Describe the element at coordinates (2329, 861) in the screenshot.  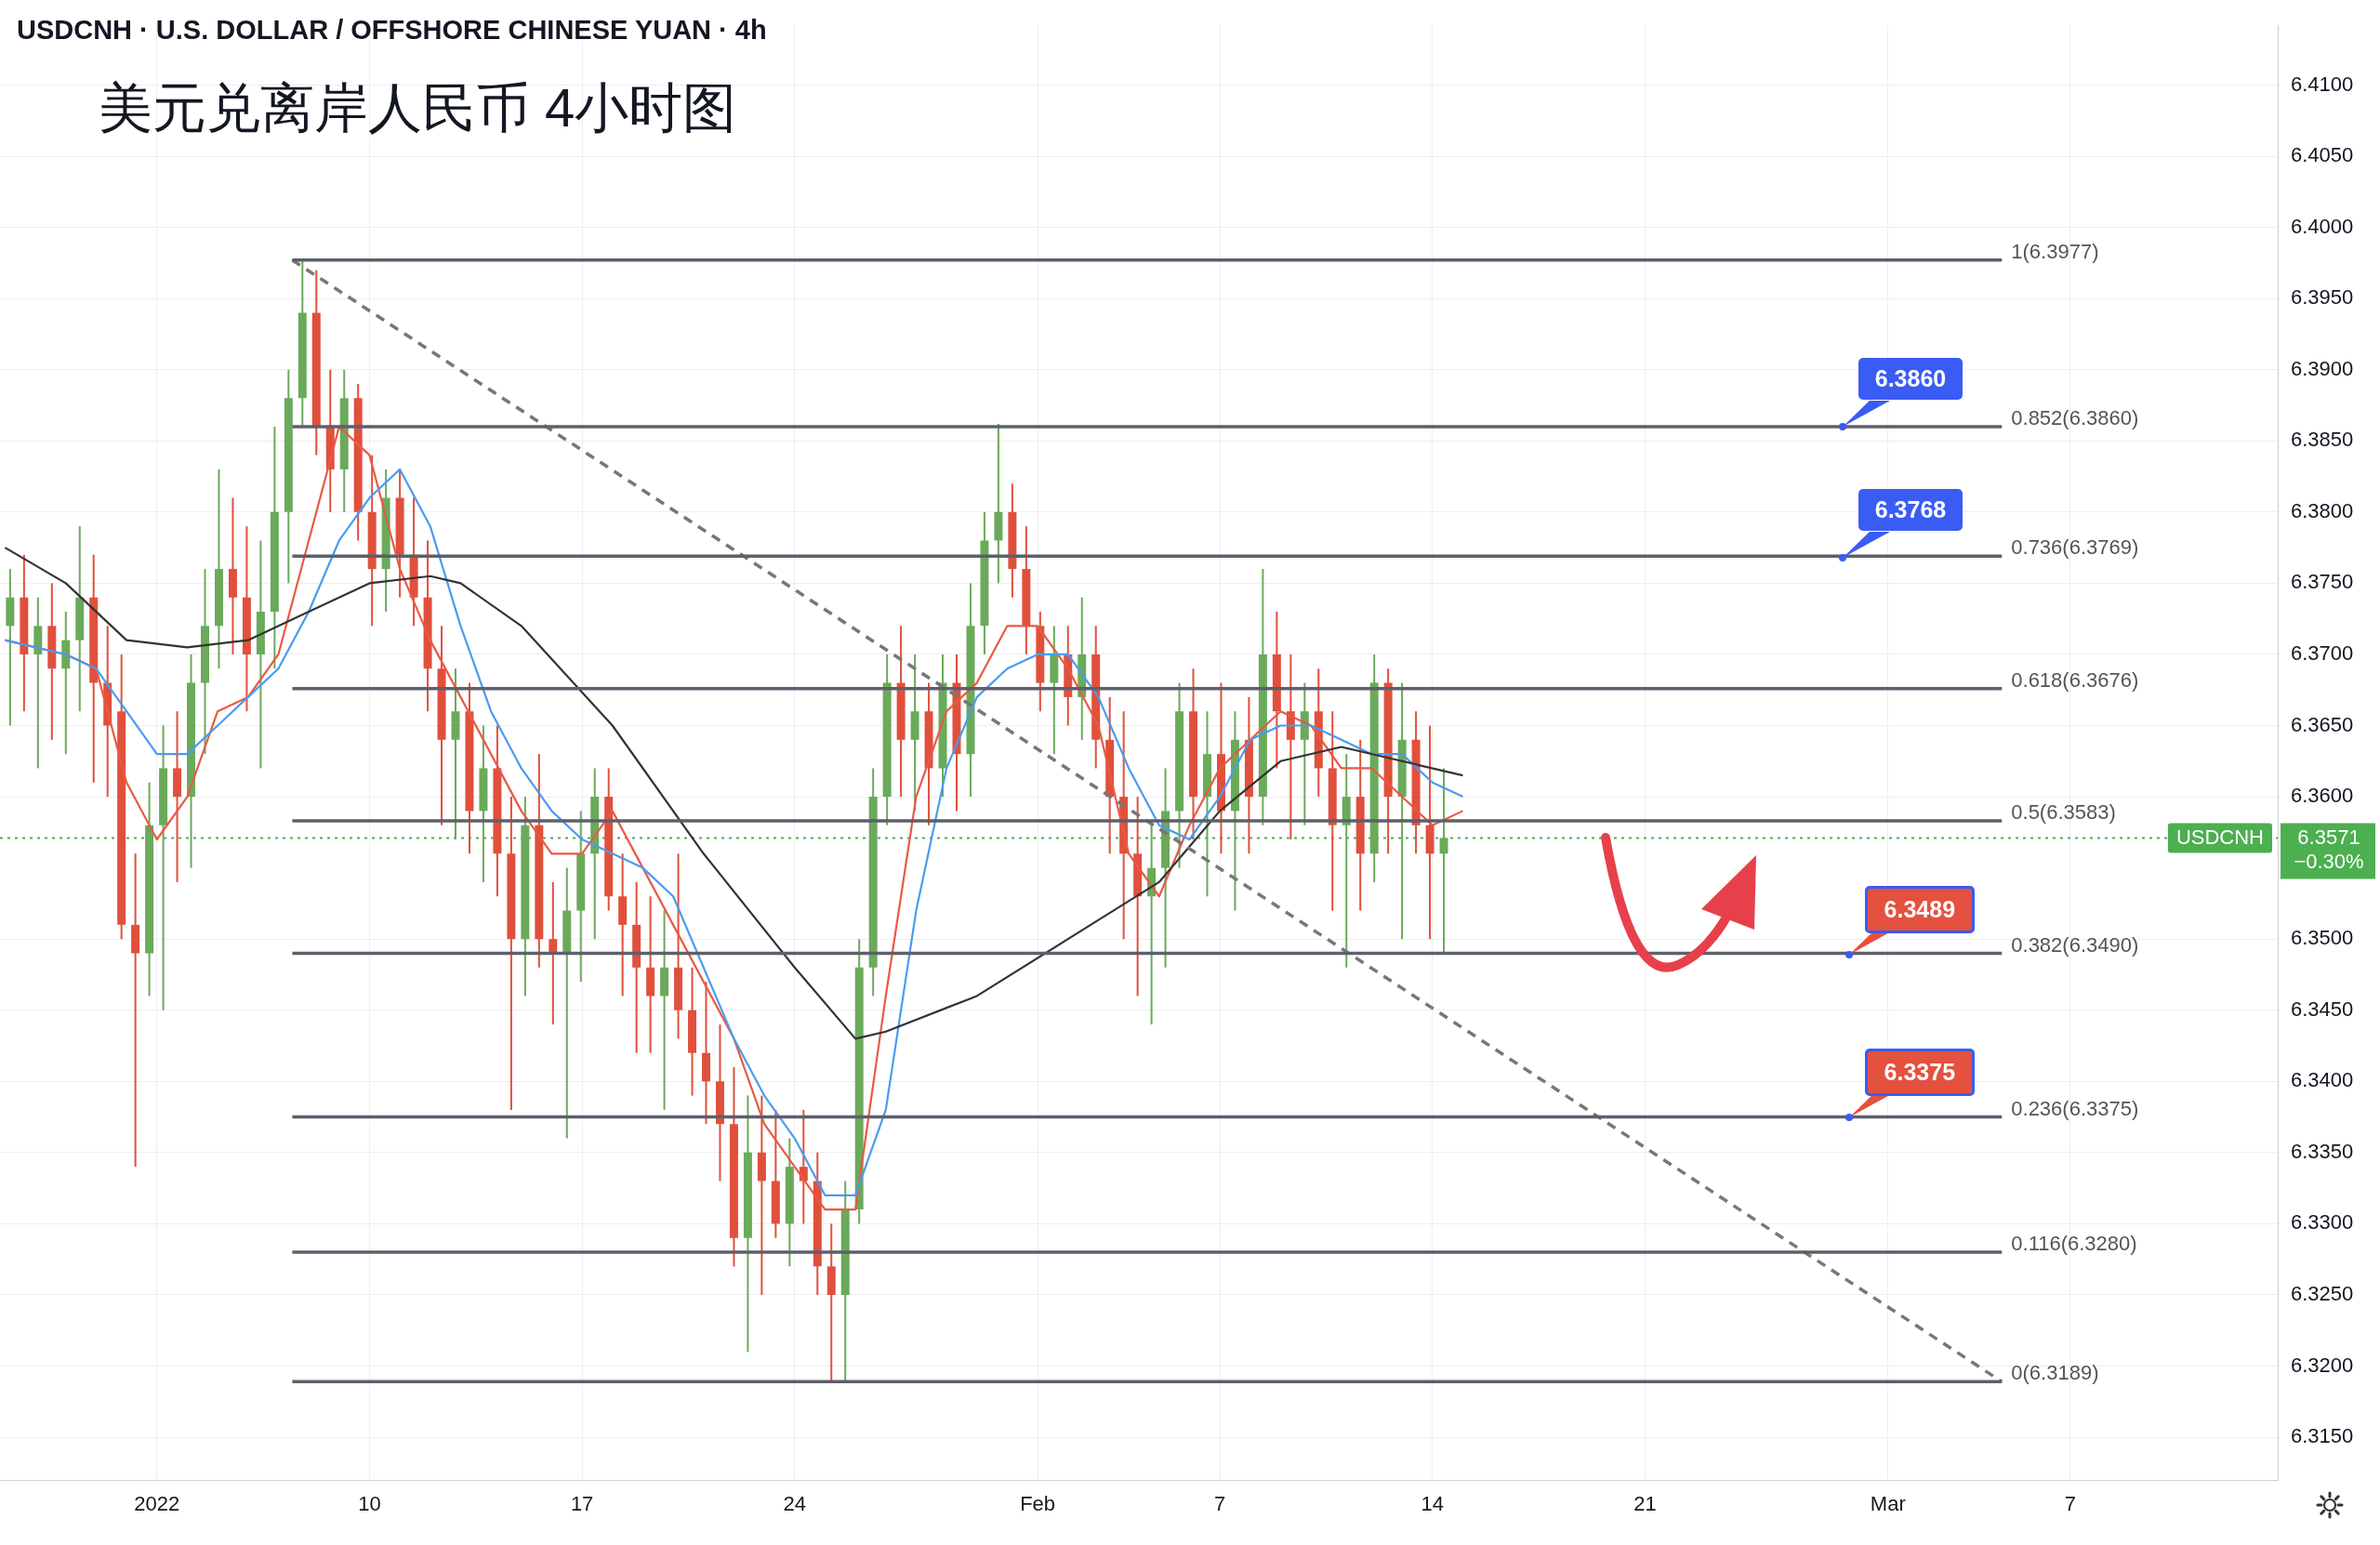
I see `text: −0.30%` at that location.